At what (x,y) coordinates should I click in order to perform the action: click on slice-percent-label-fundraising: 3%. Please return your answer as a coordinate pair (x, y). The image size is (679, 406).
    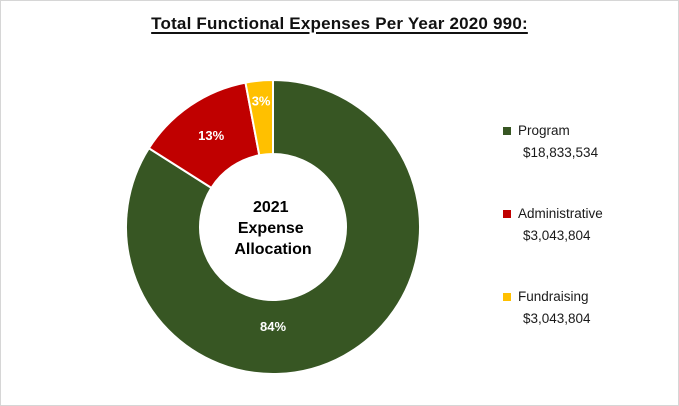
    Looking at the image, I should click on (261, 101).